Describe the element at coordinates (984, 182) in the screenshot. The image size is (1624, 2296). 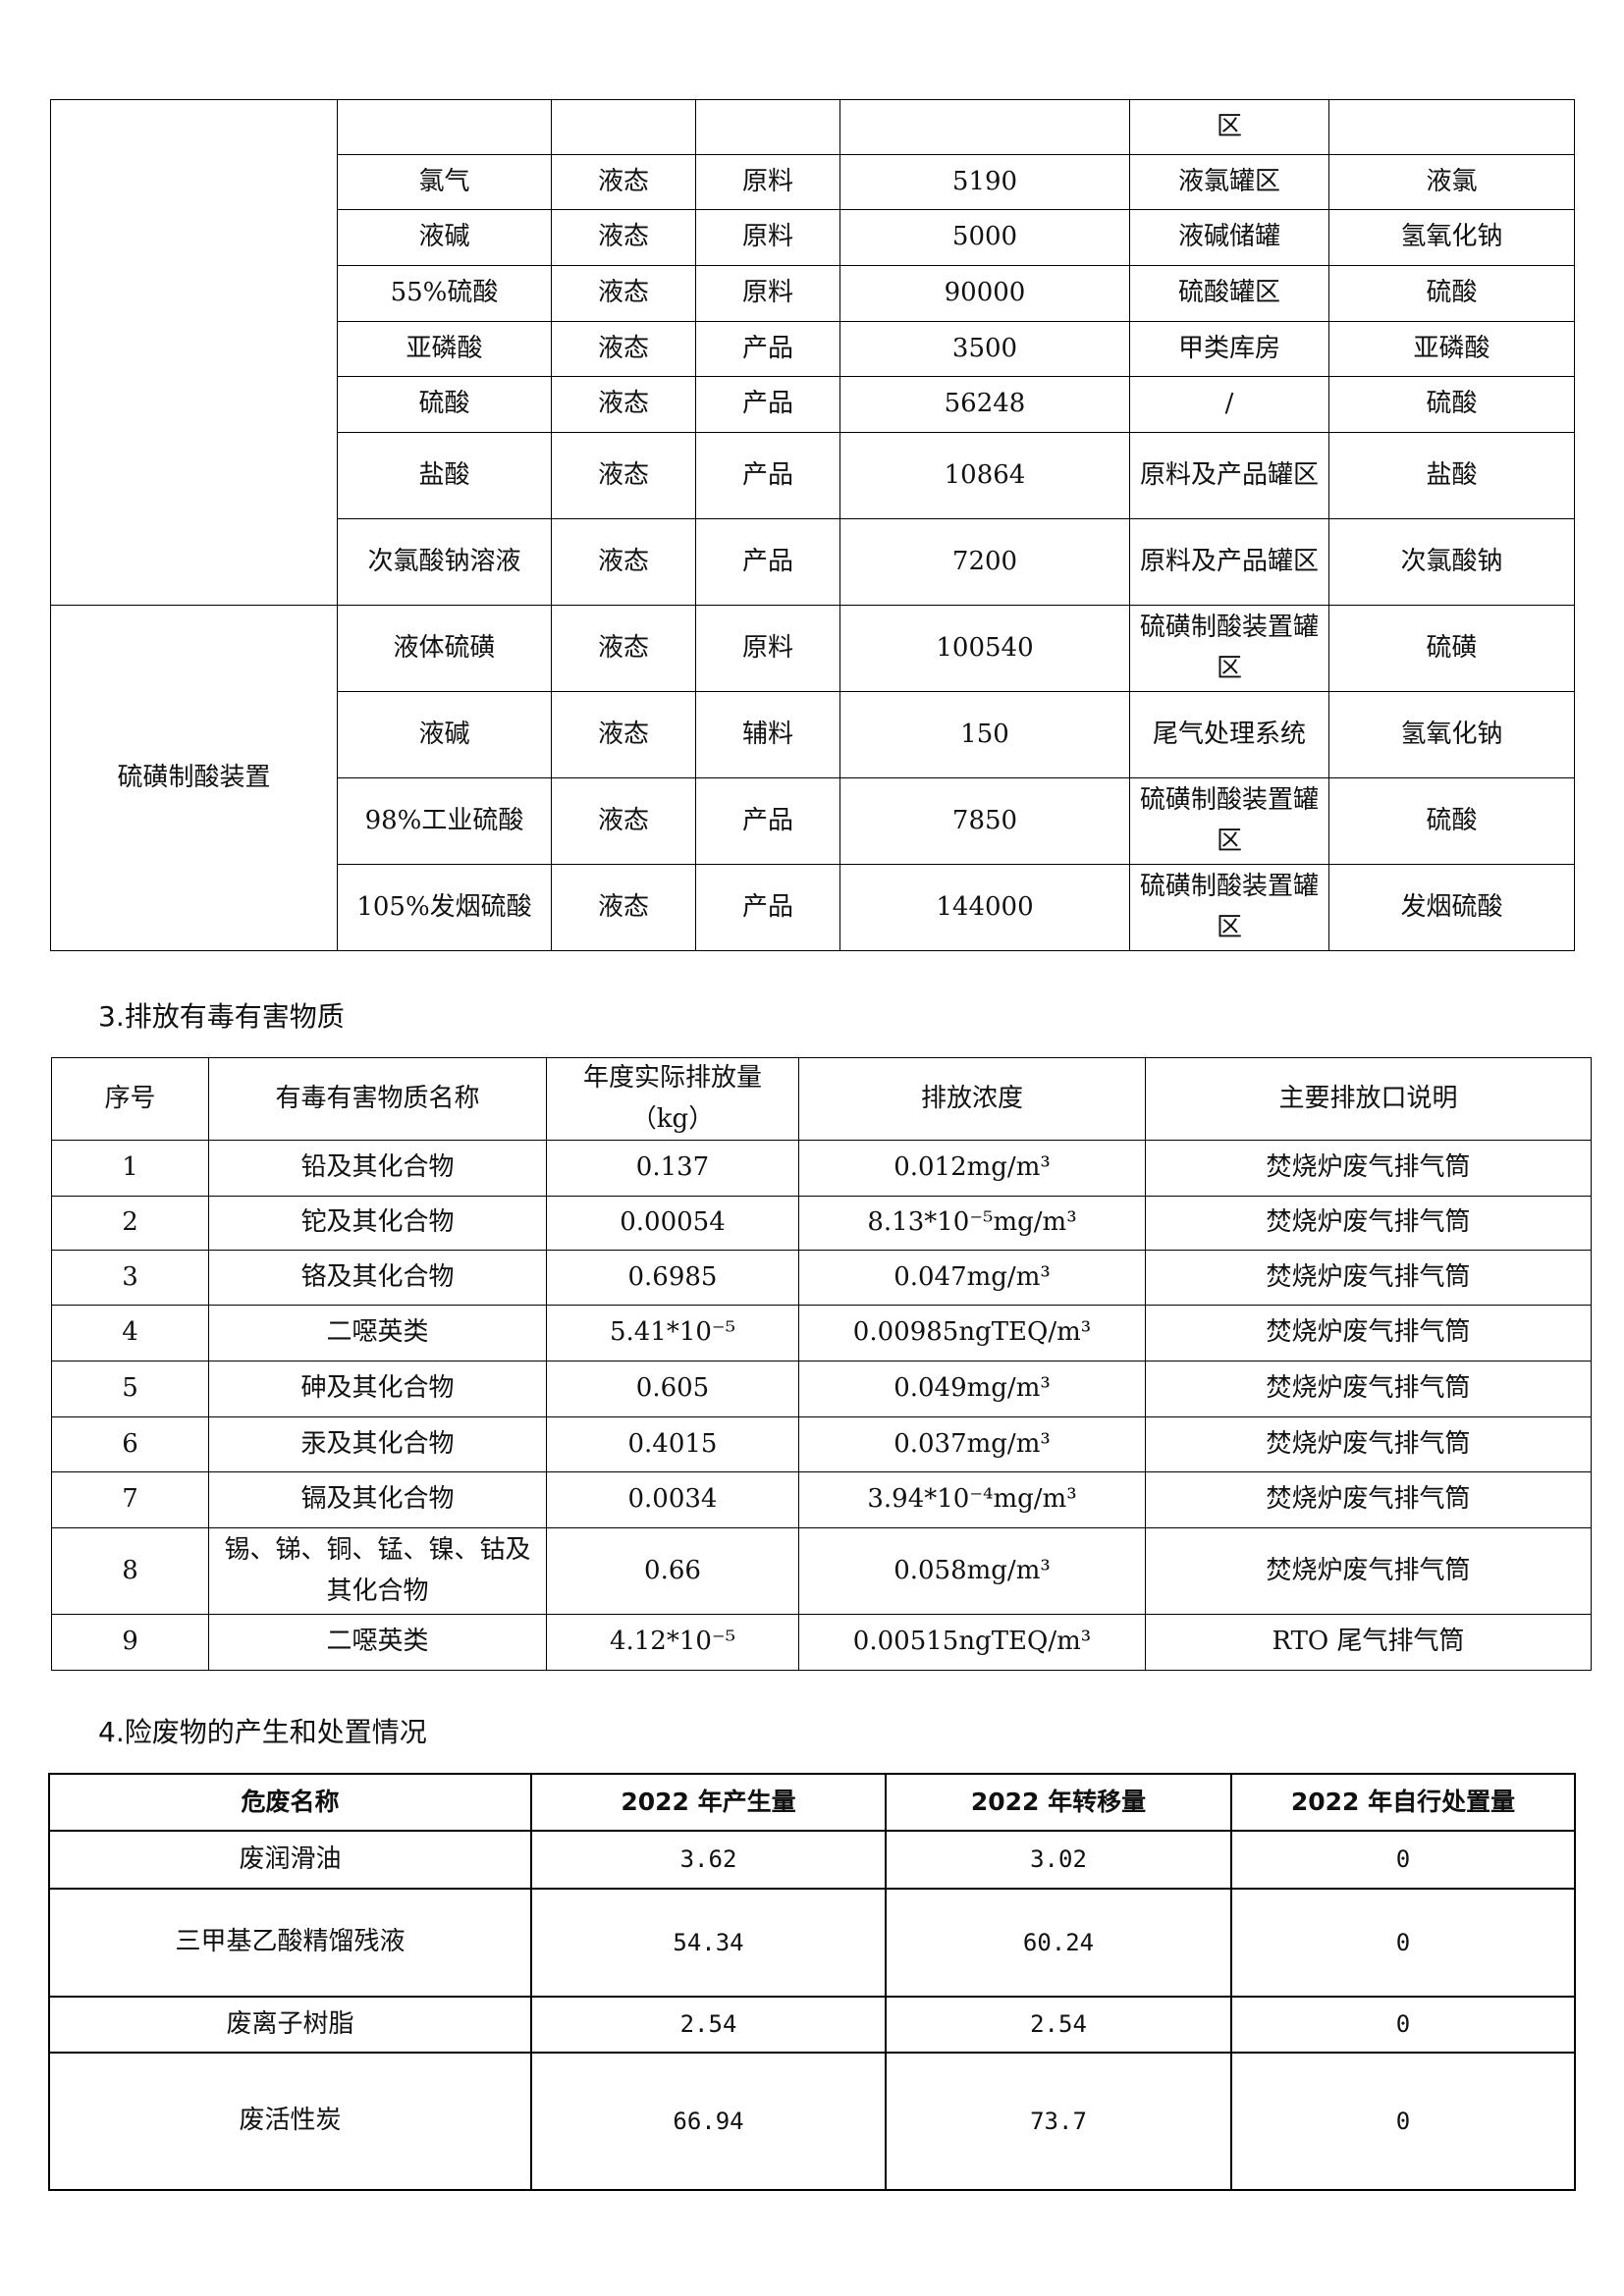
I see `table-cell: 5190` at that location.